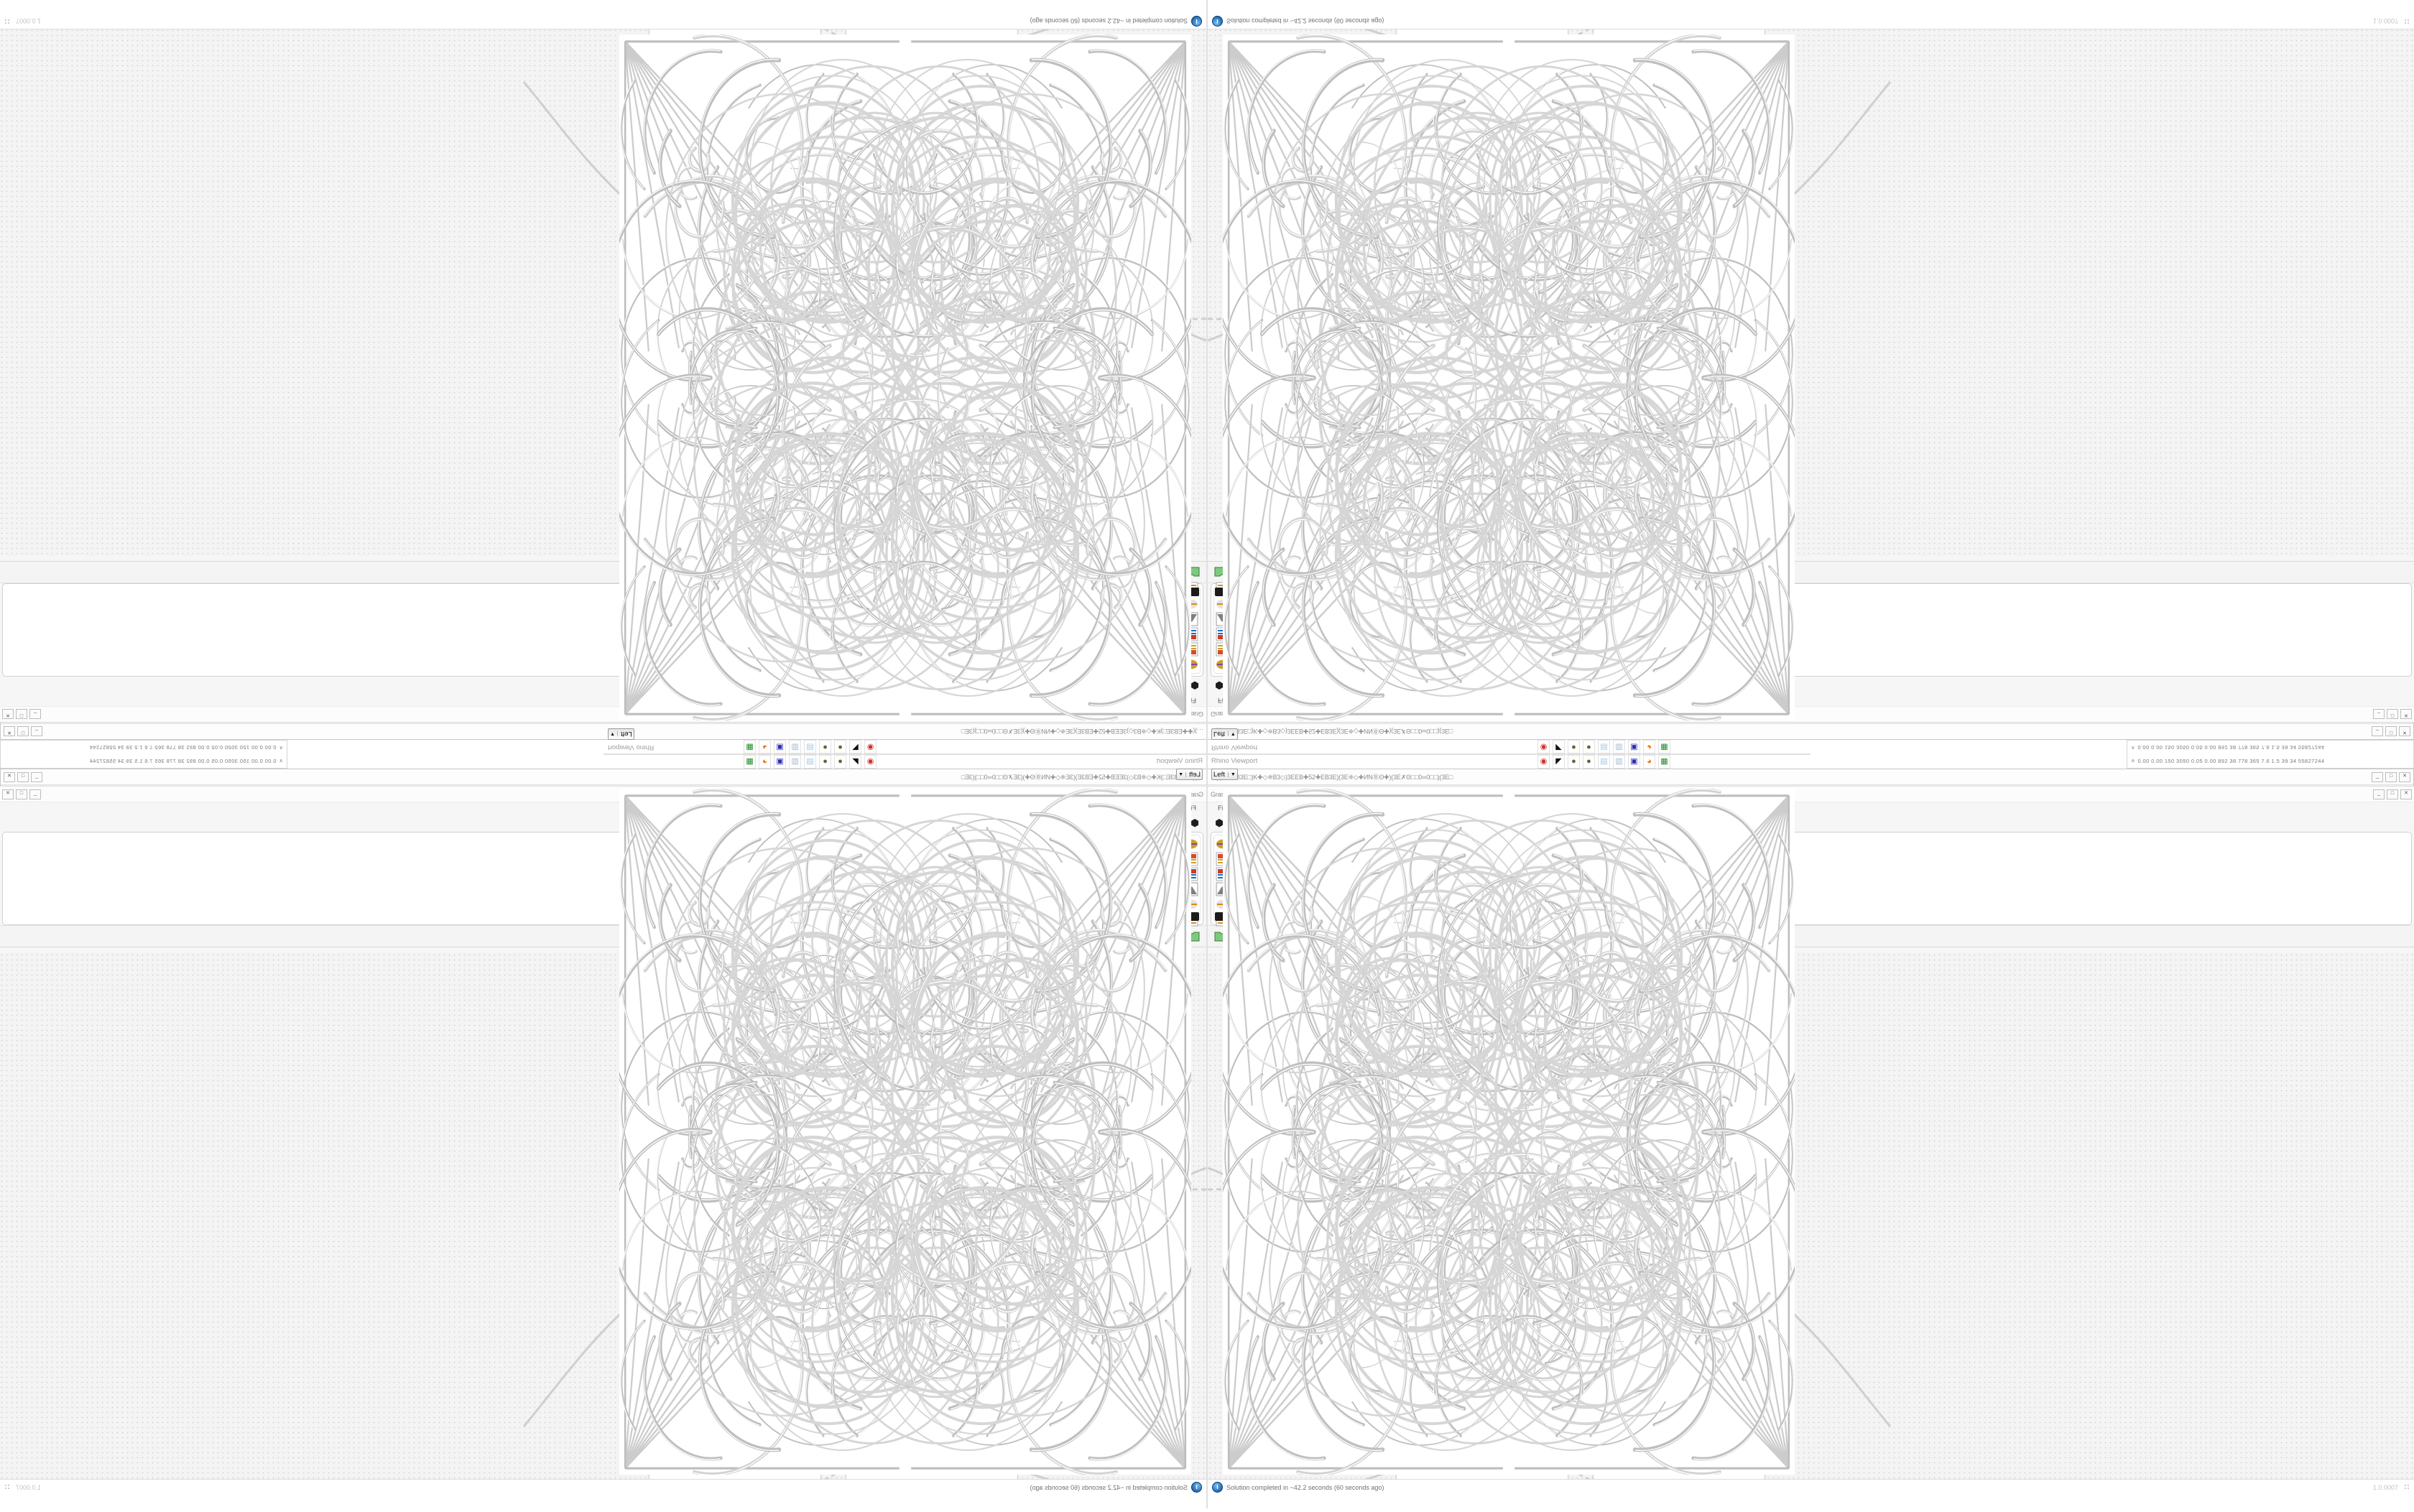  What do you see at coordinates (1421, 936) in the screenshot?
I see `remote-panel-icon: @` at bounding box center [1421, 936].